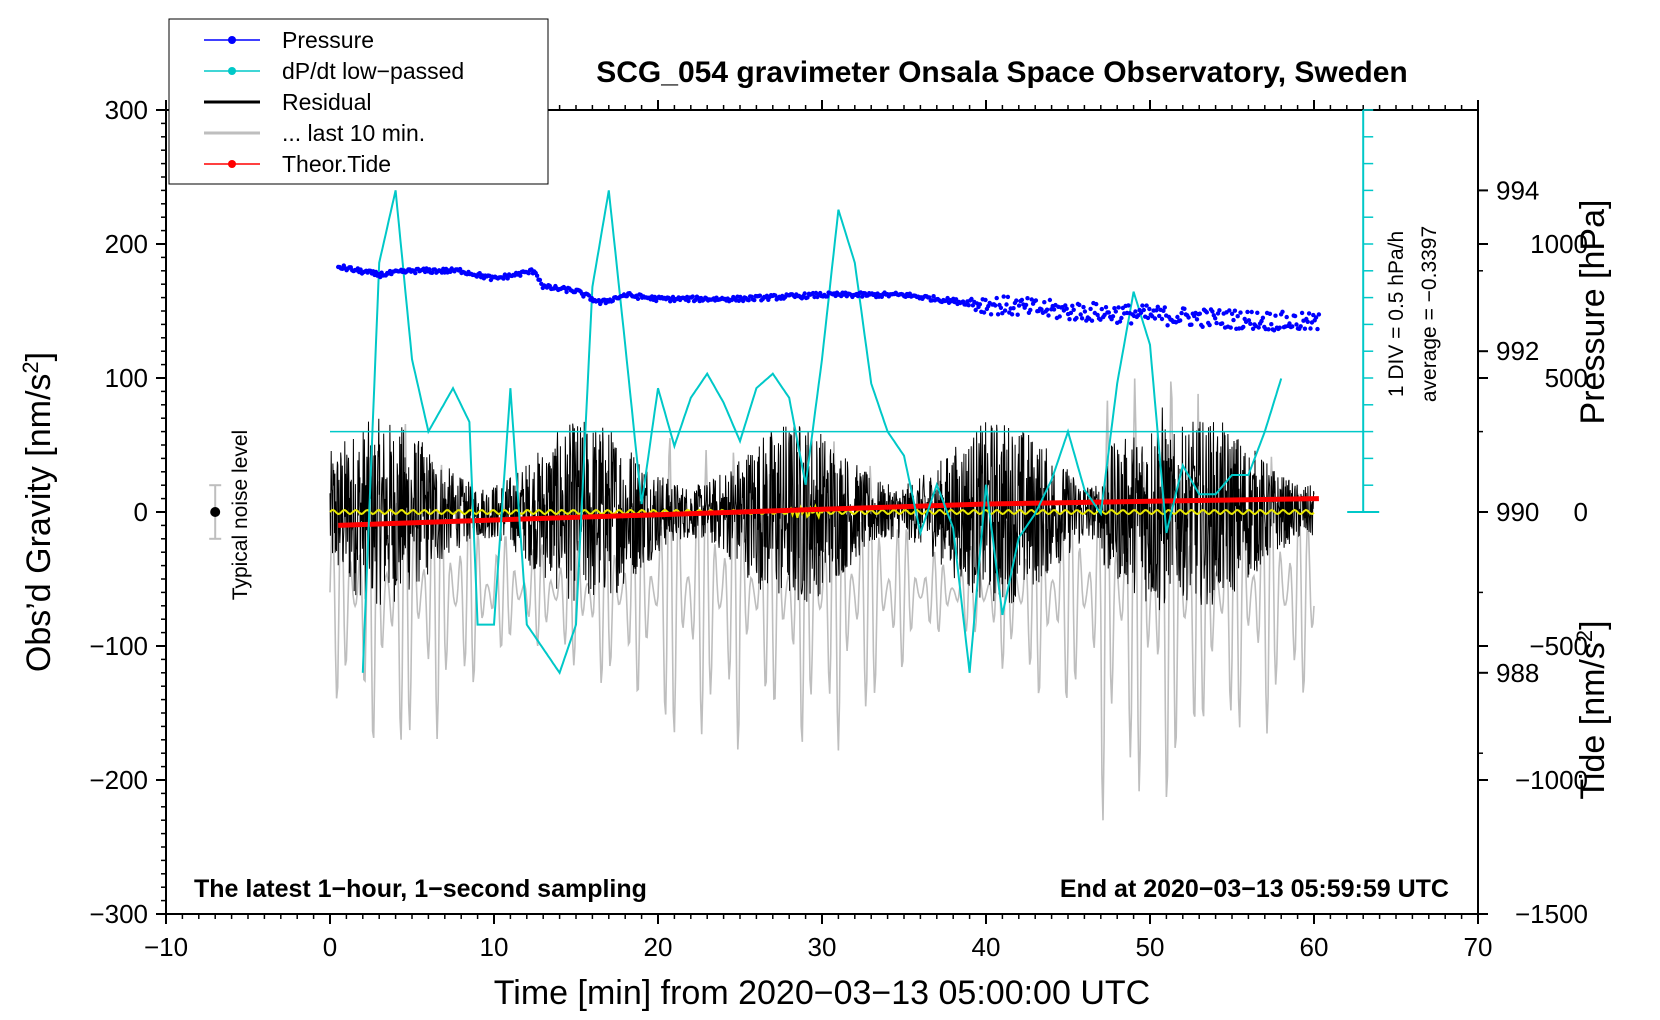 The image size is (1660, 1020). I want to click on y-tick-label: −100, so click(118, 646).